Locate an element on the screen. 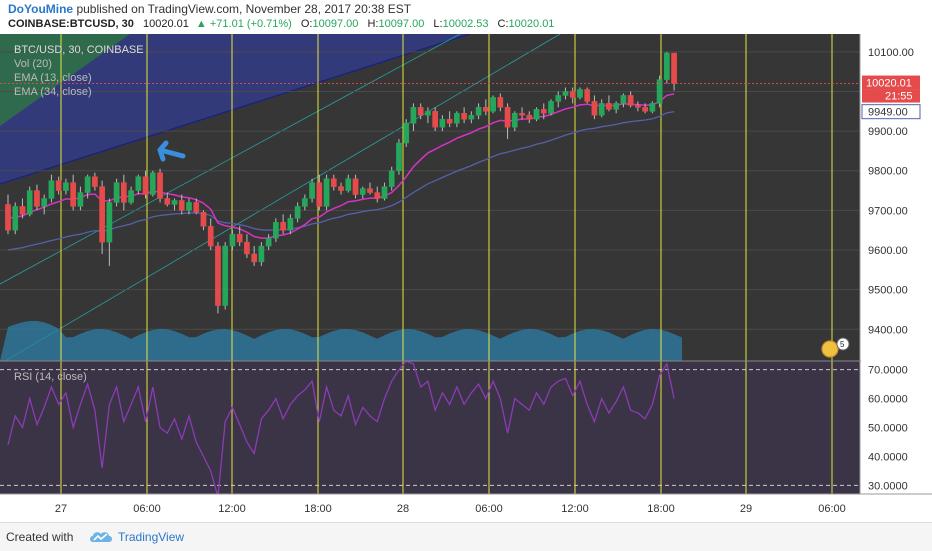 The height and width of the screenshot is (551, 932). green-band is located at coordinates (65, 80).